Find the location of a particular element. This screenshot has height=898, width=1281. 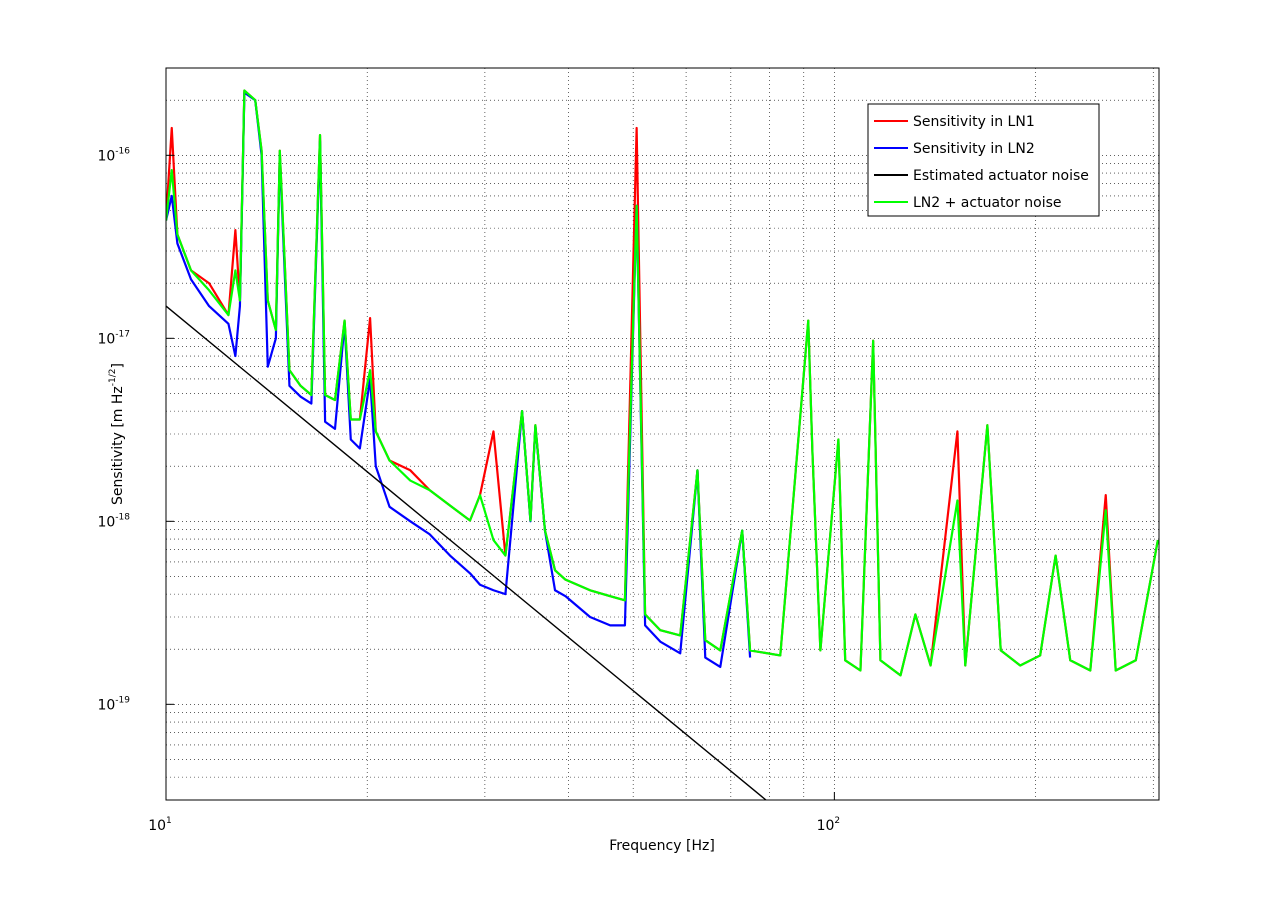

y-tick-exponent: -19 is located at coordinates (122, 700).